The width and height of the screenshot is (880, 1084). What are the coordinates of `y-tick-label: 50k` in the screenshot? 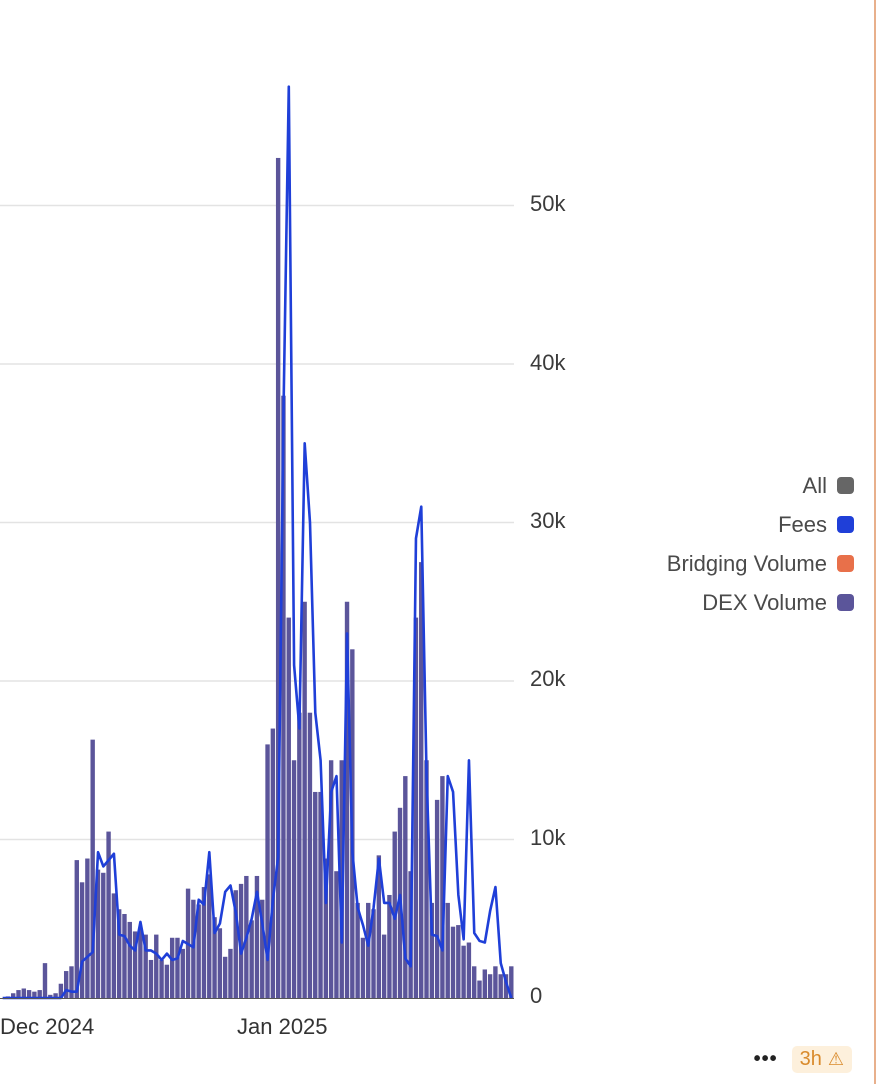 It's located at (548, 203).